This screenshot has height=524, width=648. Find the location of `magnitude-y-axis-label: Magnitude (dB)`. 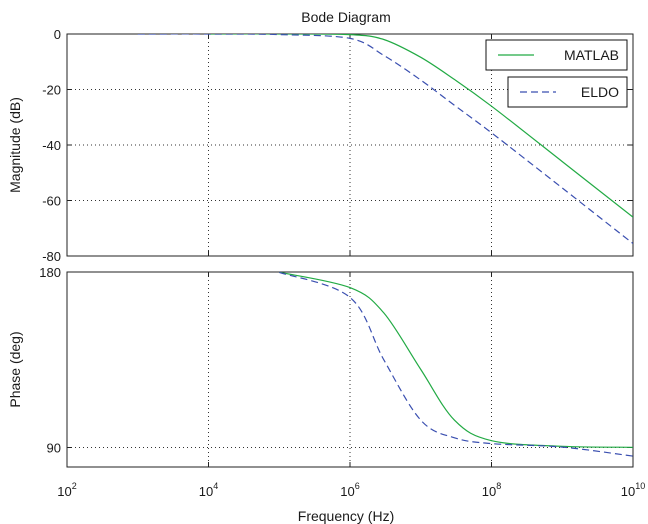

magnitude-y-axis-label: Magnitude (dB) is located at coordinates (15, 145).